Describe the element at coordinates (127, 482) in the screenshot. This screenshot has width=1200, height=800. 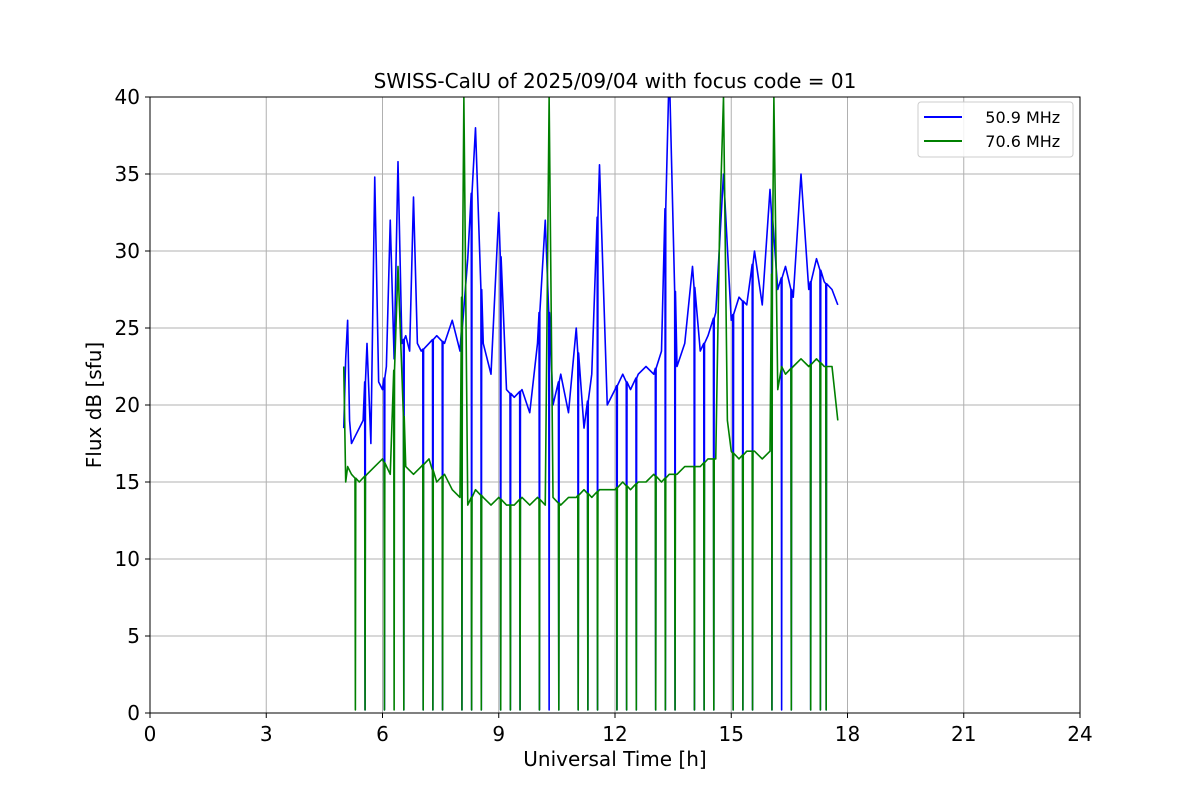
I see `y-tick-label: 15` at that location.